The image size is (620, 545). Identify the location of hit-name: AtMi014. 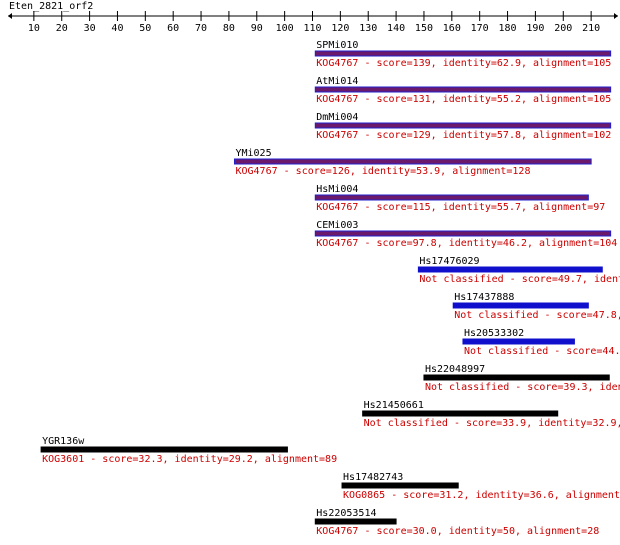
(337, 81).